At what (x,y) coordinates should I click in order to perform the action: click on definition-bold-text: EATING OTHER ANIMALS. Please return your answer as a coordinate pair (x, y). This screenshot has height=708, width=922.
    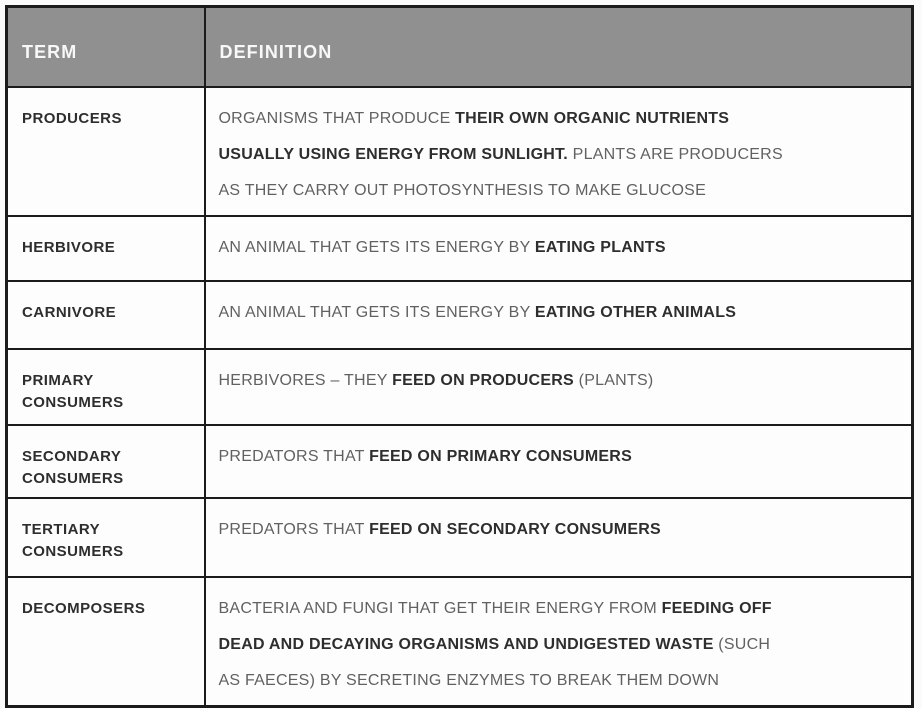
    Looking at the image, I should click on (635, 312).